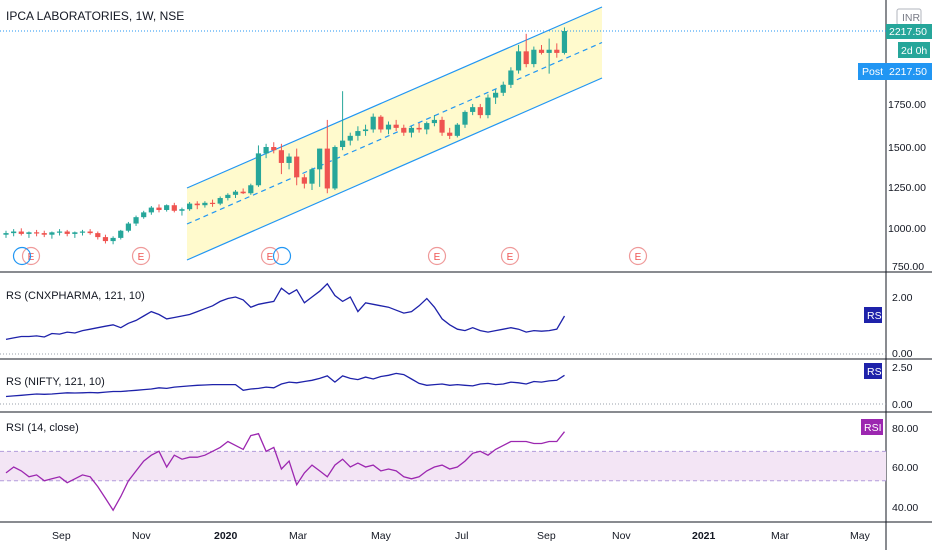  Describe the element at coordinates (394, 133) in the screenshot. I see `channel-mid-line` at that location.